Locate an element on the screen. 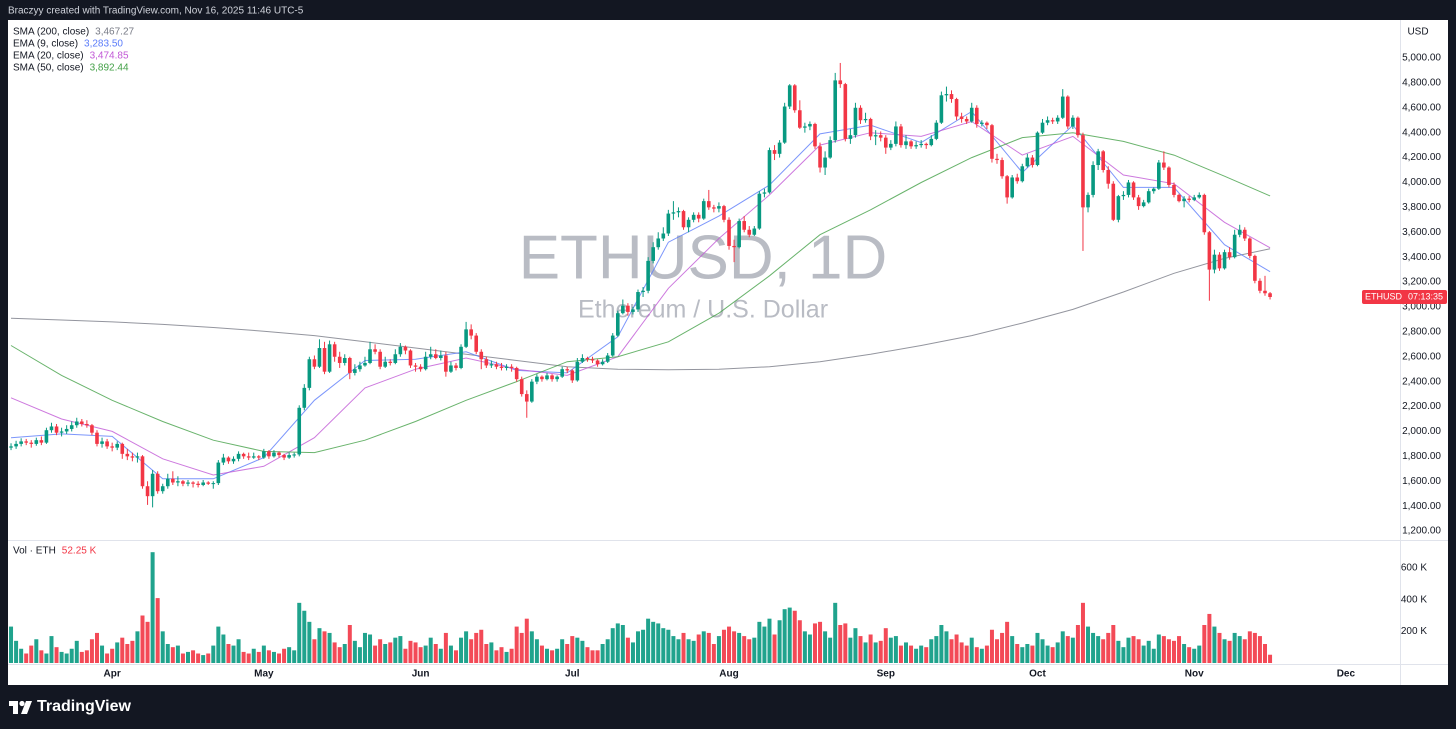  legend-name: SMA (200, close) is located at coordinates (51, 32).